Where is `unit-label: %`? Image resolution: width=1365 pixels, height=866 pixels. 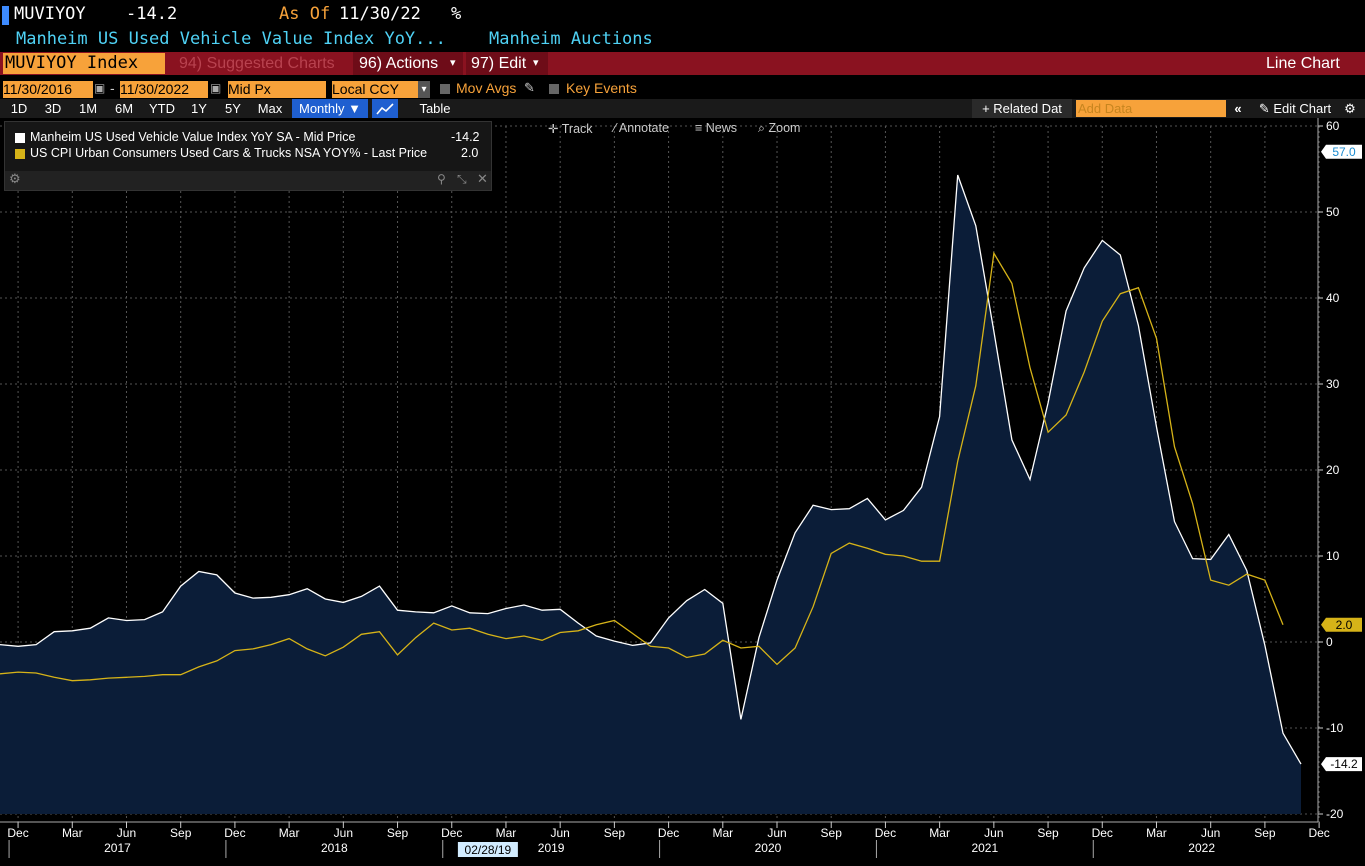 unit-label: % is located at coordinates (456, 14).